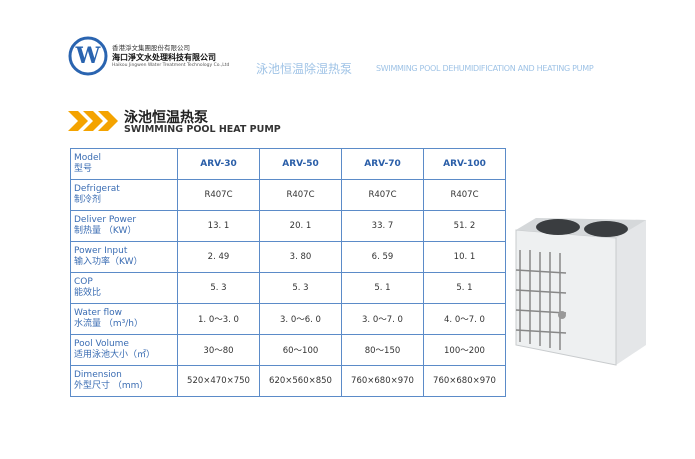 The image size is (695, 459). Describe the element at coordinates (300, 257) in the screenshot. I see `table-cell: 3. 80` at that location.